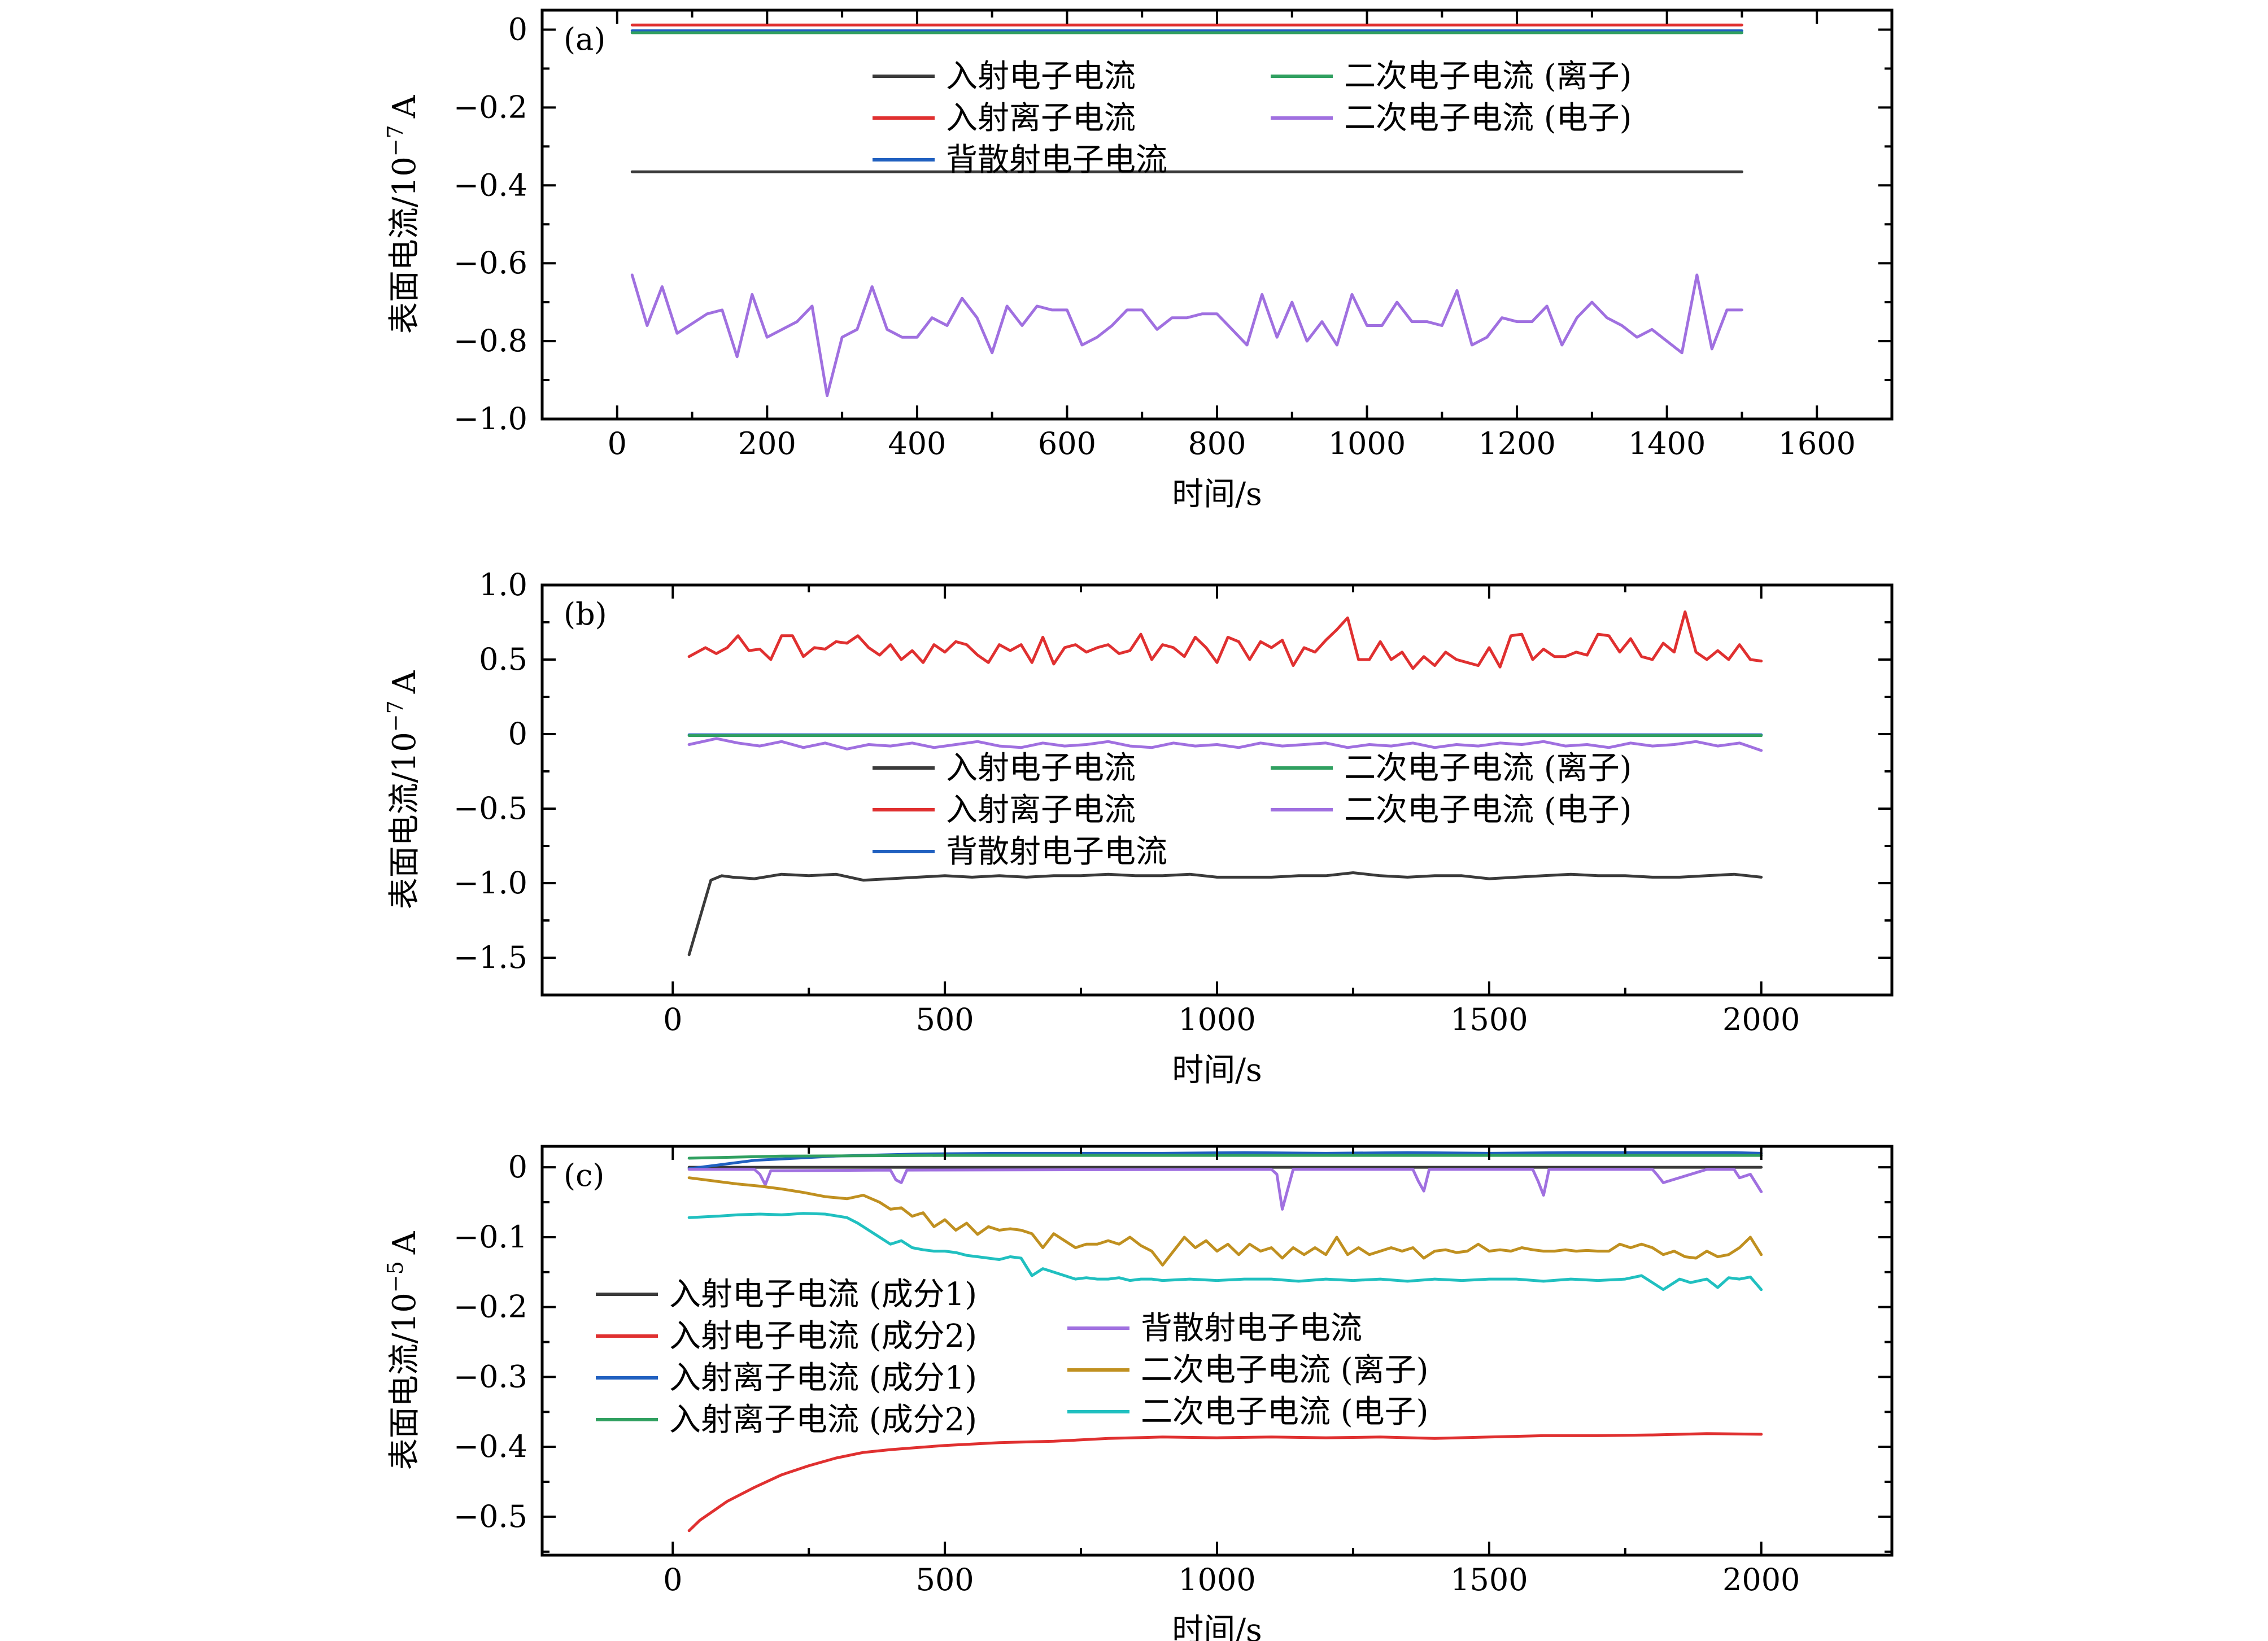 Image resolution: width=2268 pixels, height=1641 pixels. What do you see at coordinates (503, 585) in the screenshot?
I see `y-tick-label: 1.0` at bounding box center [503, 585].